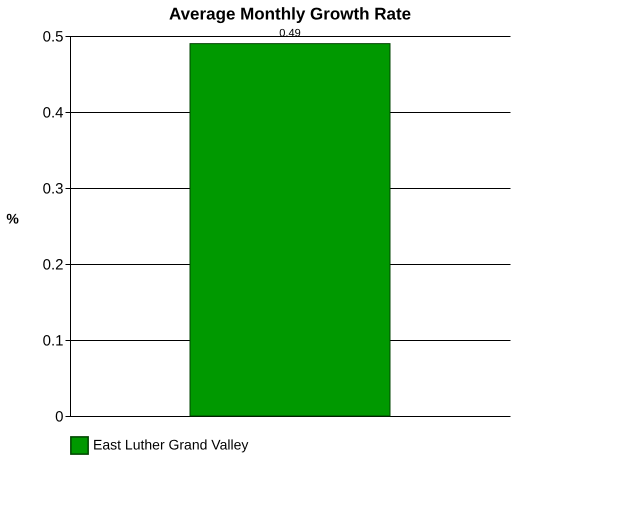  What do you see at coordinates (53, 37) in the screenshot?
I see `y-tick-label: 0.5` at bounding box center [53, 37].